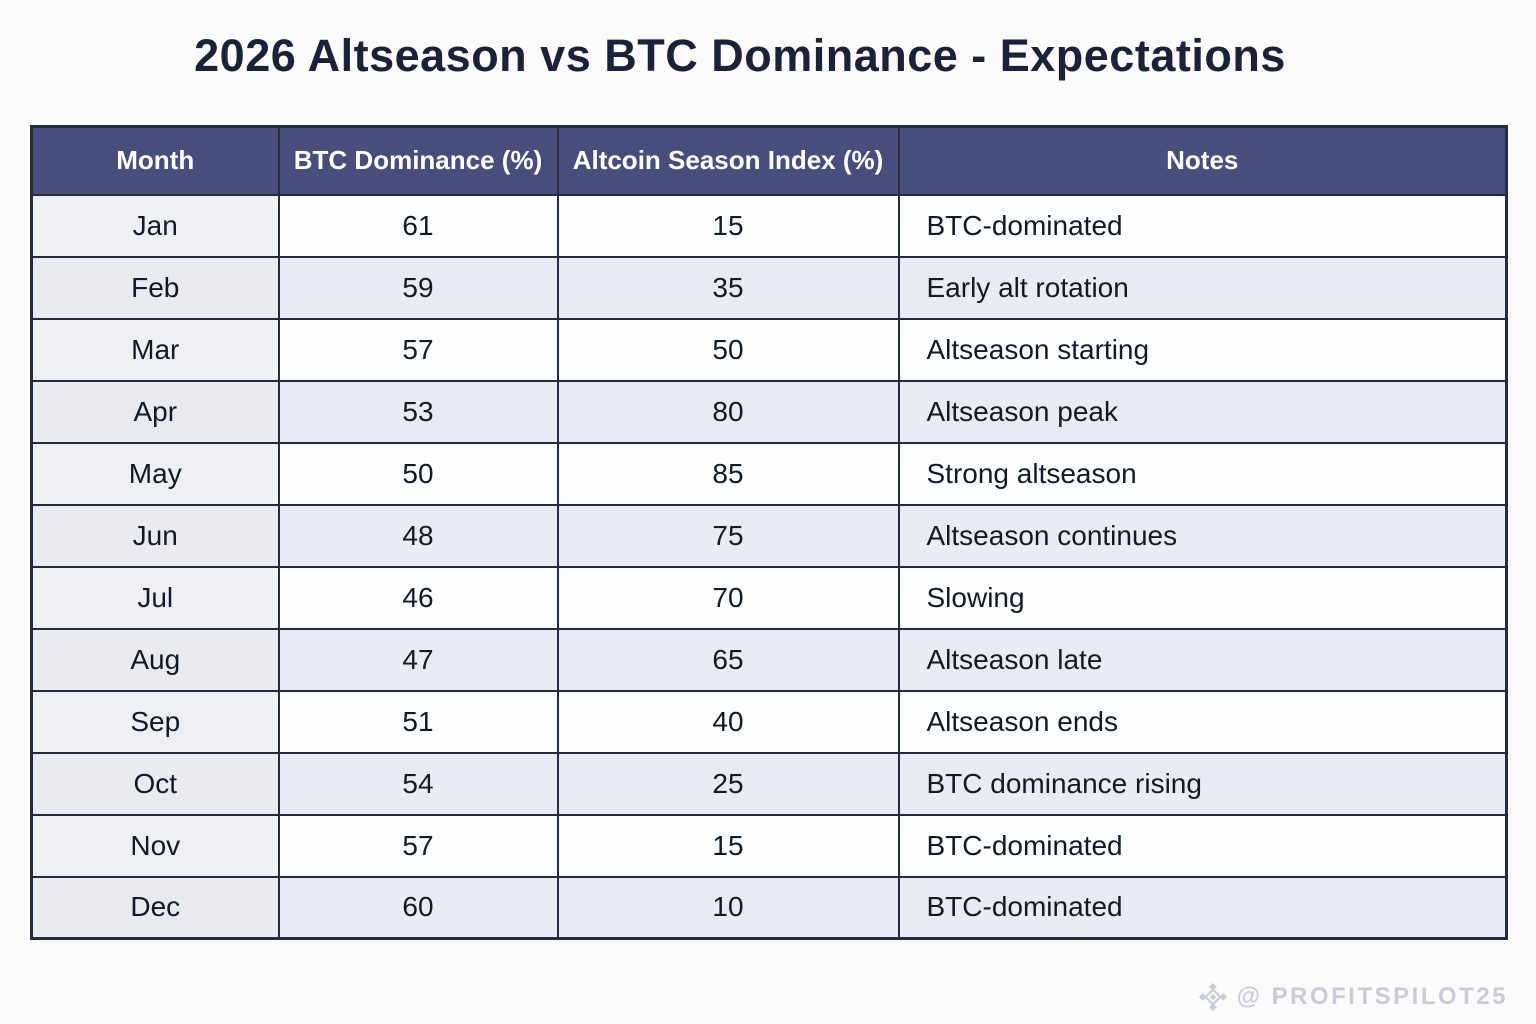  What do you see at coordinates (155, 721) in the screenshot?
I see `month-cell: Sep` at bounding box center [155, 721].